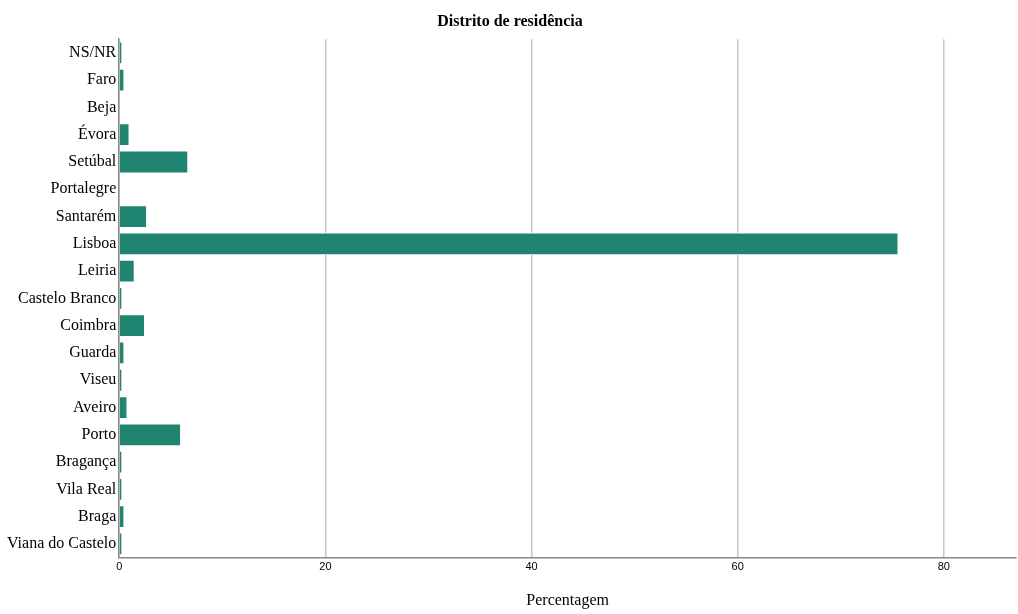 The height and width of the screenshot is (614, 1018). I want to click on y-tick-label: Castelo Branco, so click(67, 297).